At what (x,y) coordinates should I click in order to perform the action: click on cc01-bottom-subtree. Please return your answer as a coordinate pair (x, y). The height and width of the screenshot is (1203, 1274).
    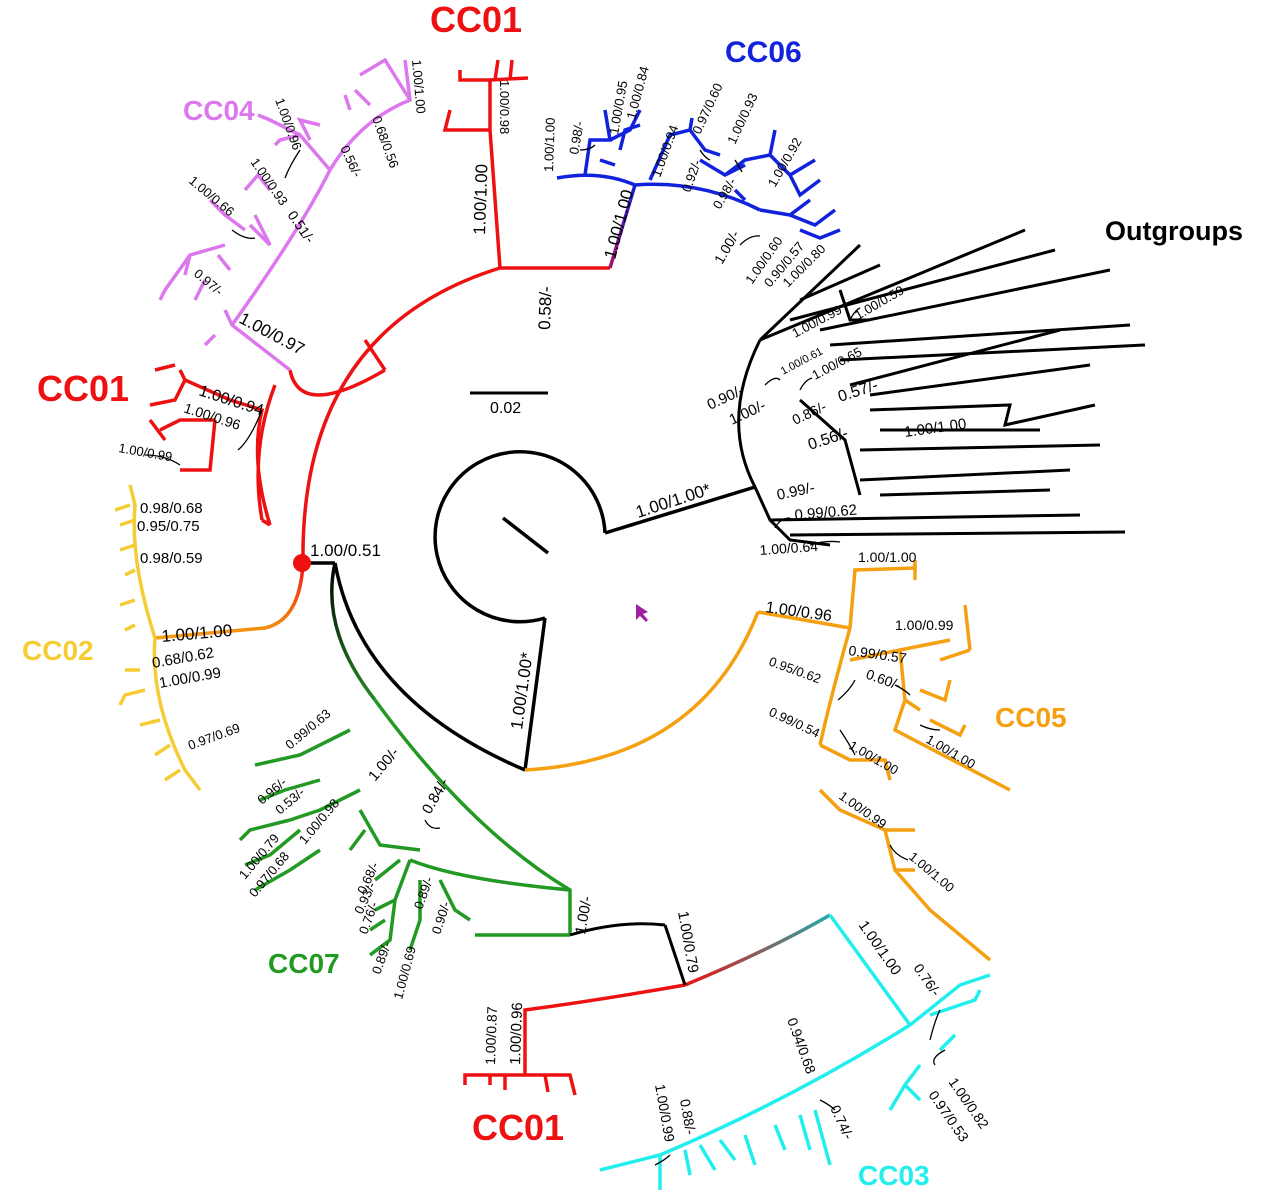
    Looking at the image, I should click on (574, 1039).